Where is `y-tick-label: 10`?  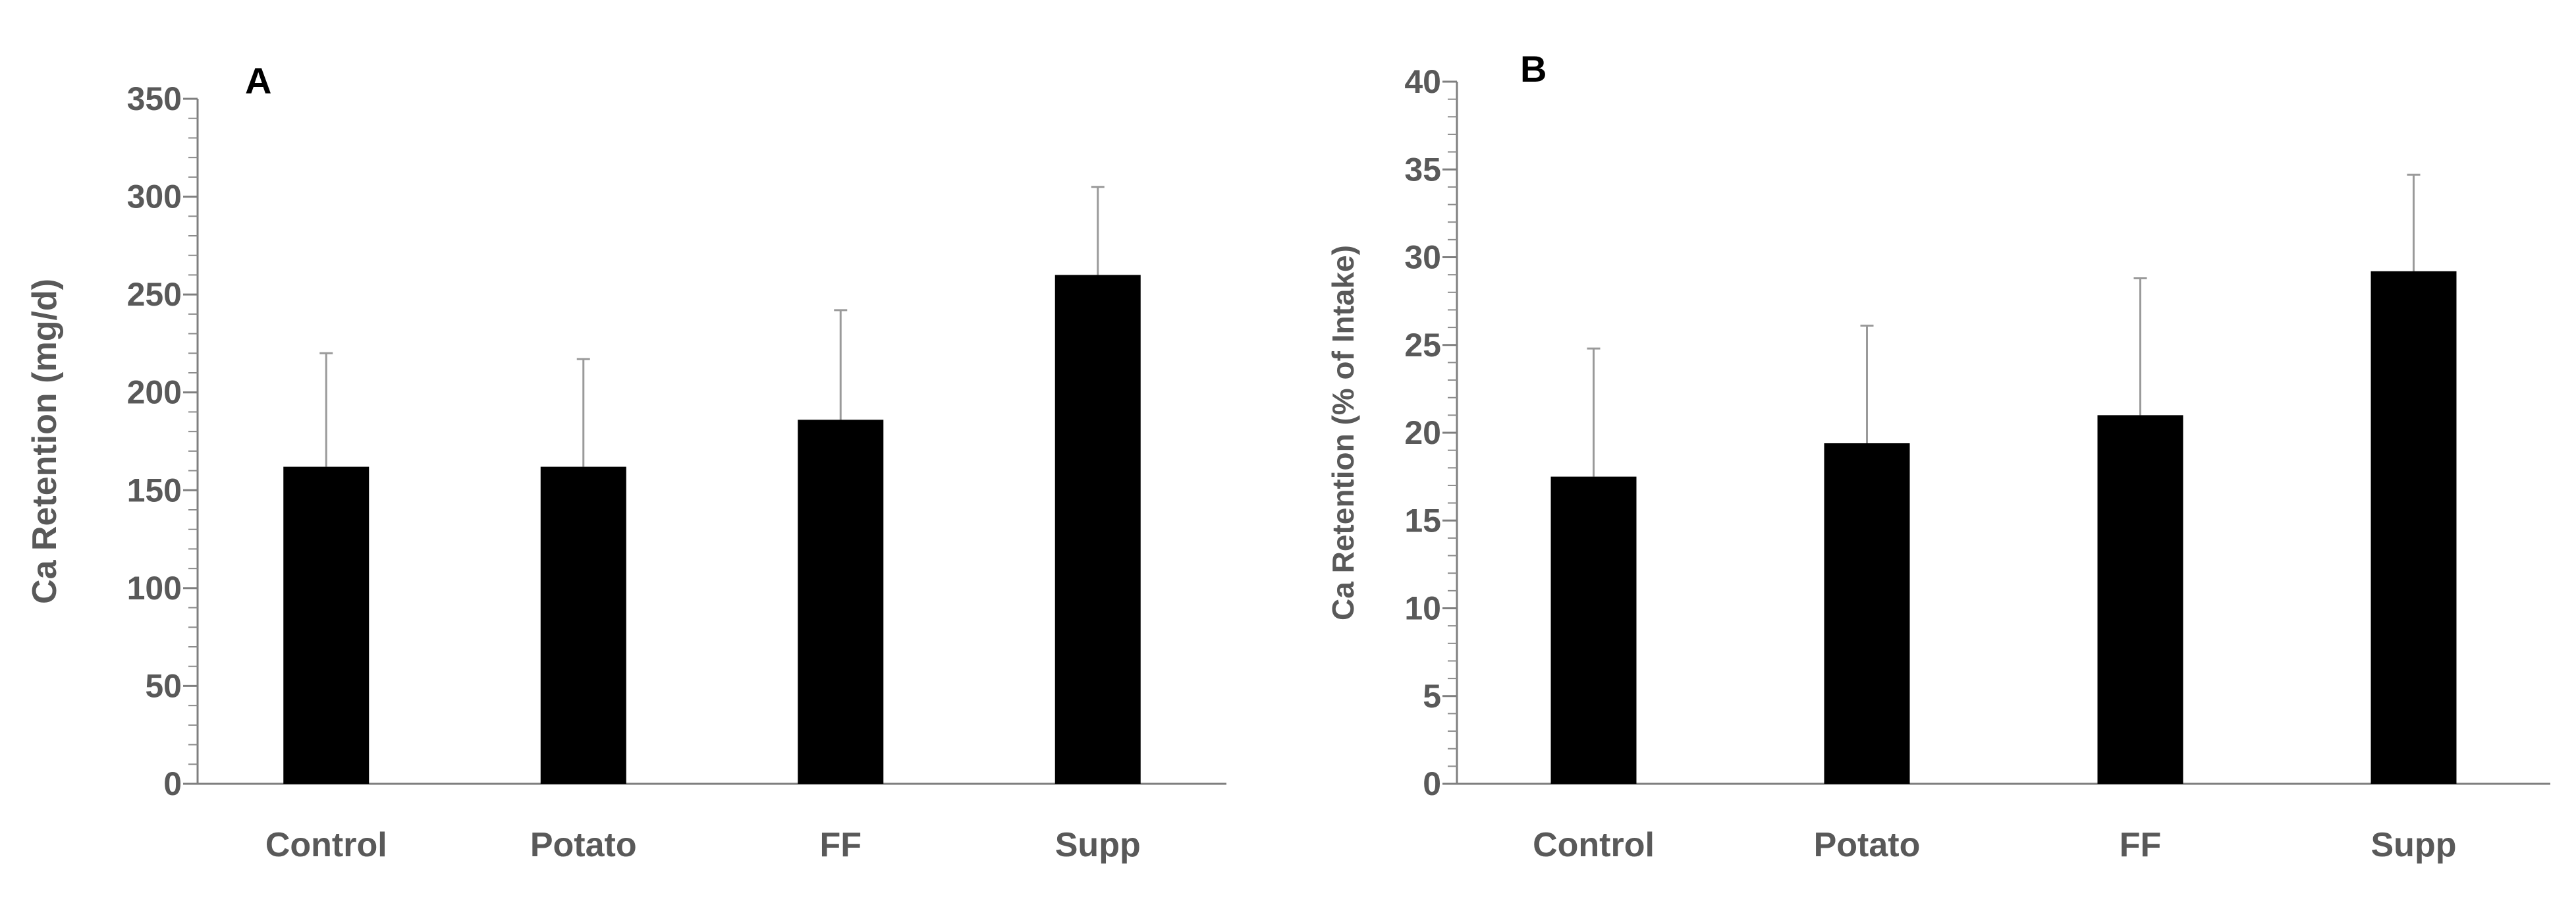
y-tick-label: 10 is located at coordinates (1422, 608).